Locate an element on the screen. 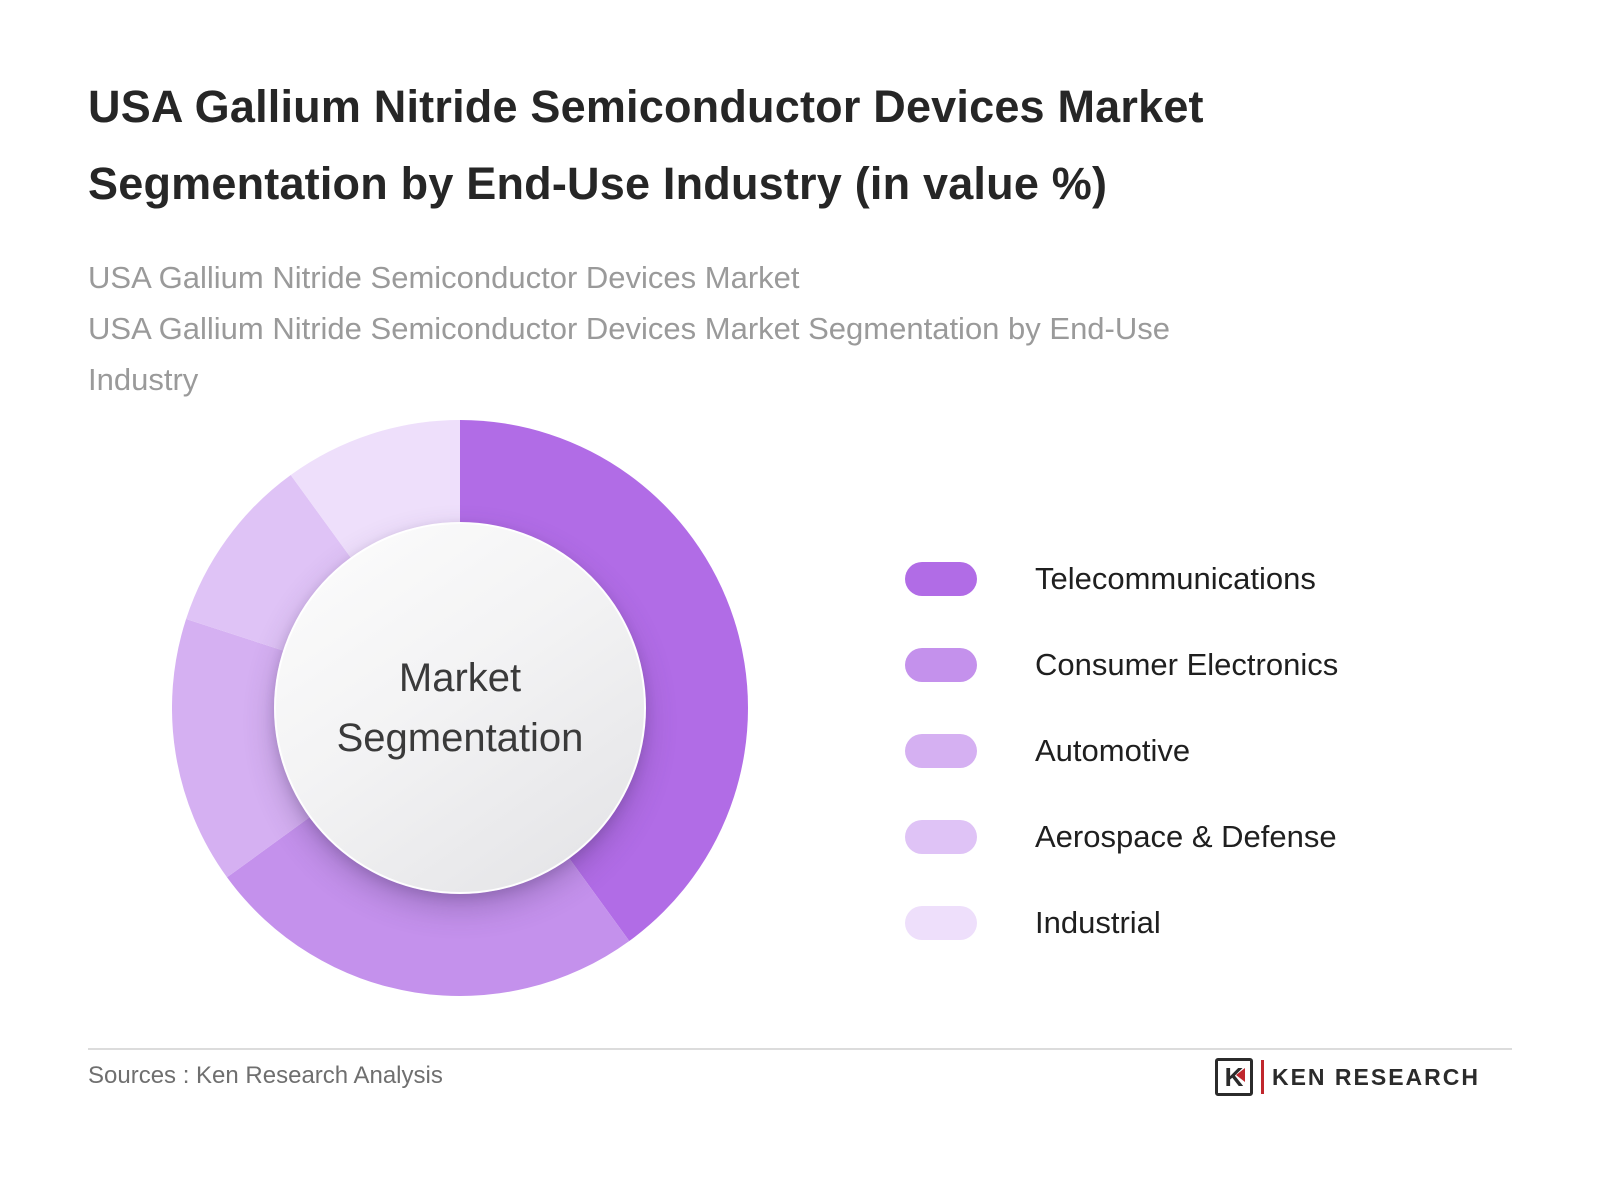  legend-label: Industrial is located at coordinates (1098, 922).